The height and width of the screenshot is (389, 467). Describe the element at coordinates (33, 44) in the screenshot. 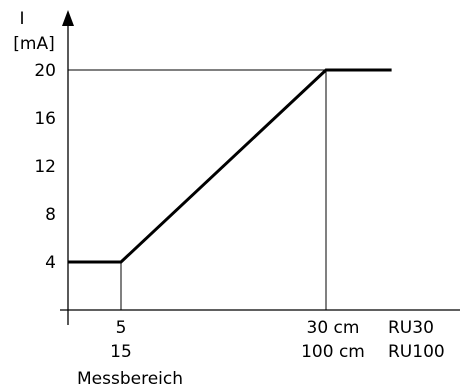

I see `y-axis-unit: [mA]` at that location.